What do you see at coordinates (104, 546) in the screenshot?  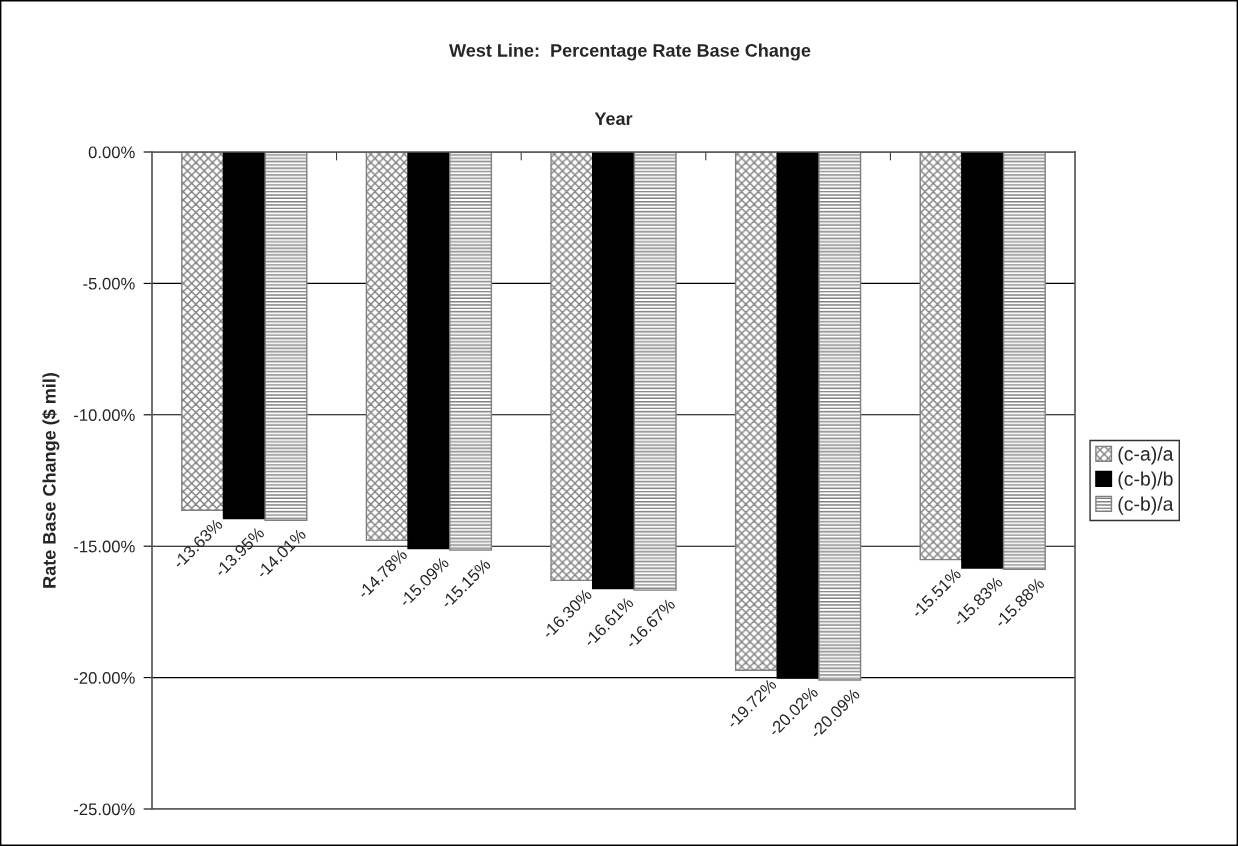 I see `y-tick-label: -15.00%` at bounding box center [104, 546].